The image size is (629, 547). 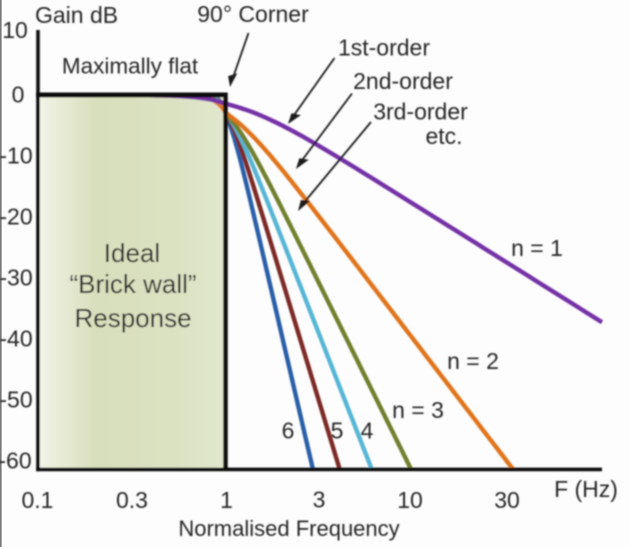 What do you see at coordinates (537, 248) in the screenshot?
I see `svg-text: n = 1` at bounding box center [537, 248].